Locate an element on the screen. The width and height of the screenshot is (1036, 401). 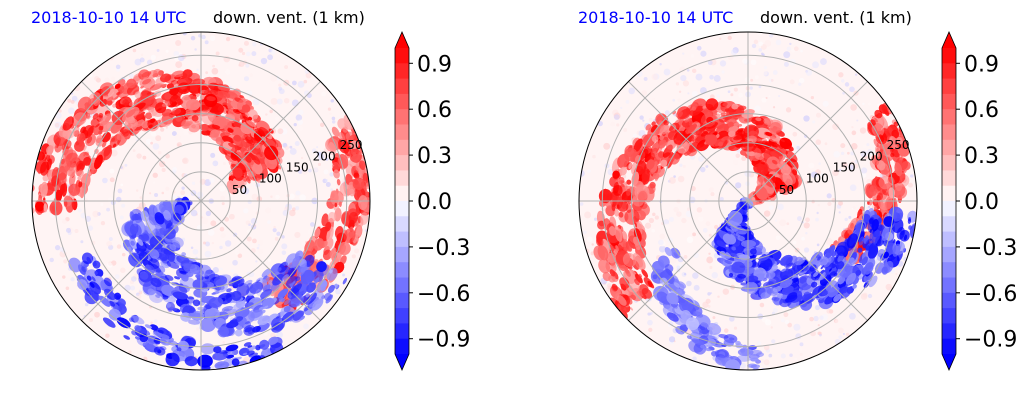
colorbar-tick-label: 0.3 is located at coordinates (981, 156).